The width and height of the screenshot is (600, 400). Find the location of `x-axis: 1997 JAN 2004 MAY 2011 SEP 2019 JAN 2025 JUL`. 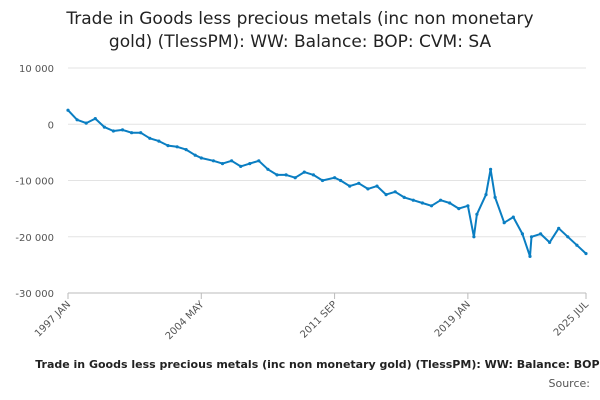

x-axis: 1997 JAN 2004 MAY 2011 SEP 2019 JAN 2025 JUL is located at coordinates (312, 317).